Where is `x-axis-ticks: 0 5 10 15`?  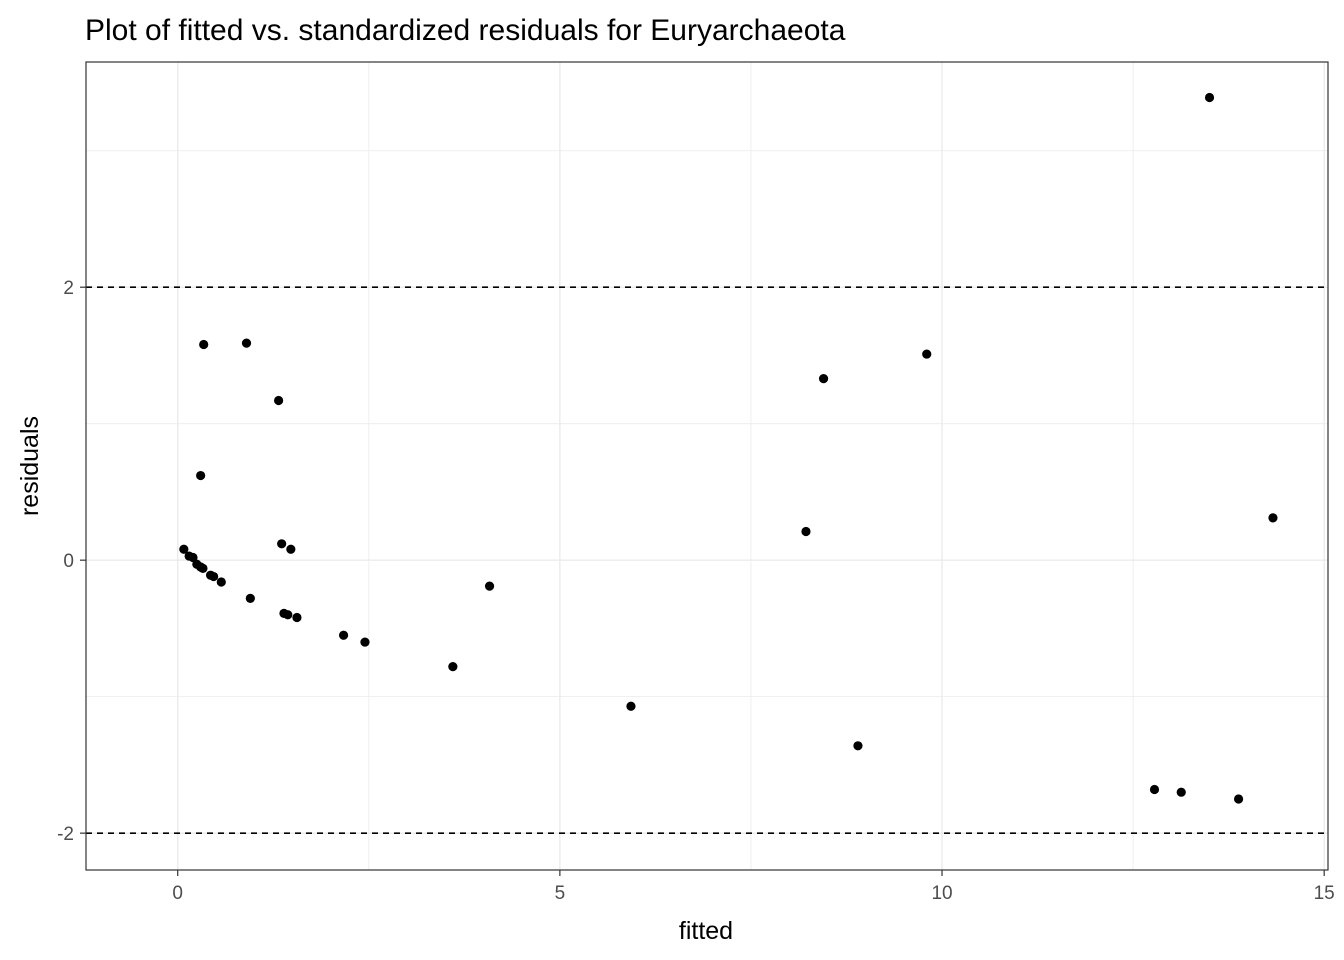
x-axis-ticks: 0 5 10 15 is located at coordinates (753, 887).